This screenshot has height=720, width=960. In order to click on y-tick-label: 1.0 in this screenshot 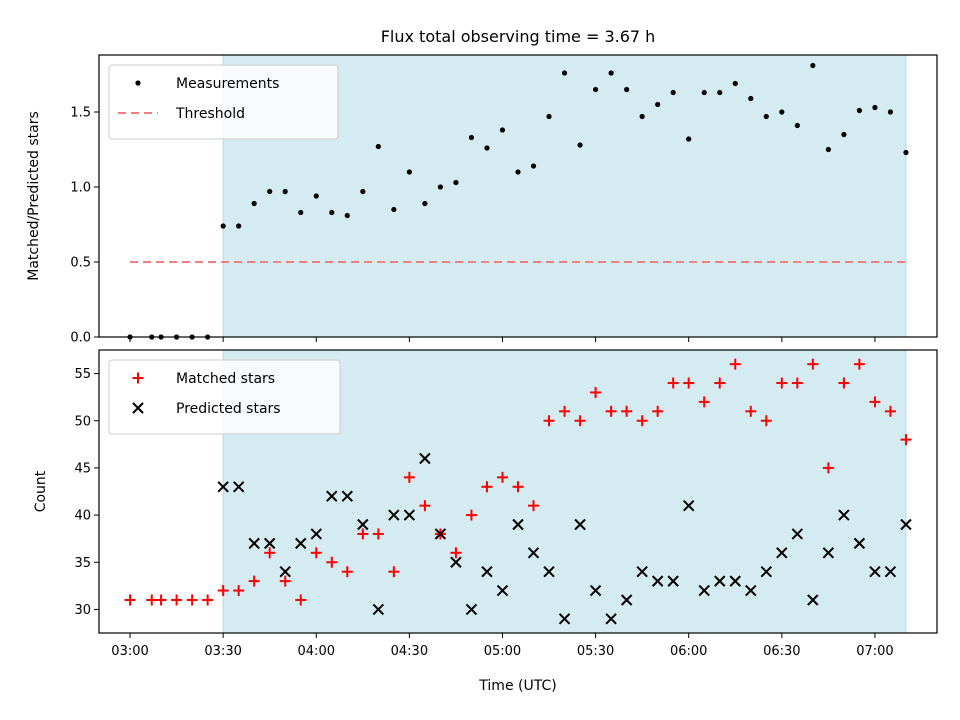, I will do `click(80, 188)`.